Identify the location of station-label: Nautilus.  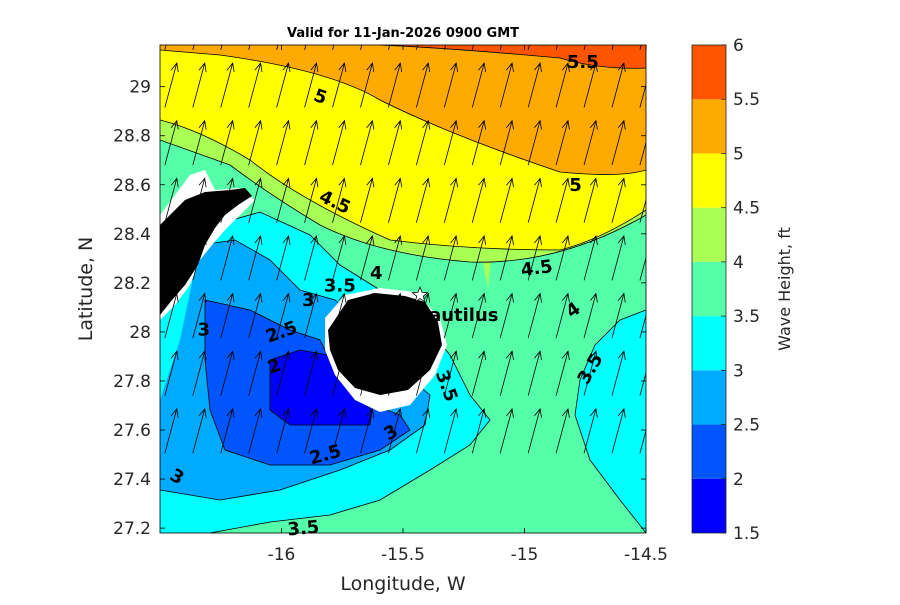
(456, 315).